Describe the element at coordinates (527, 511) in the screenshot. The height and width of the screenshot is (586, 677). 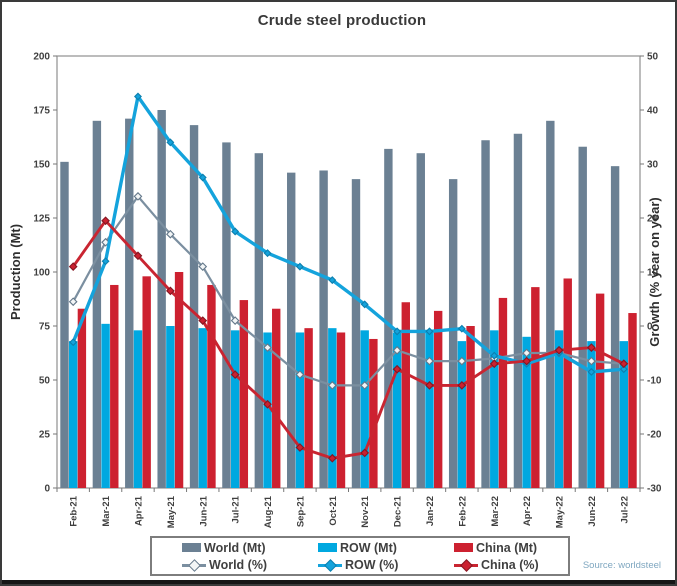
I see `x-axis-label: Apr-22` at that location.